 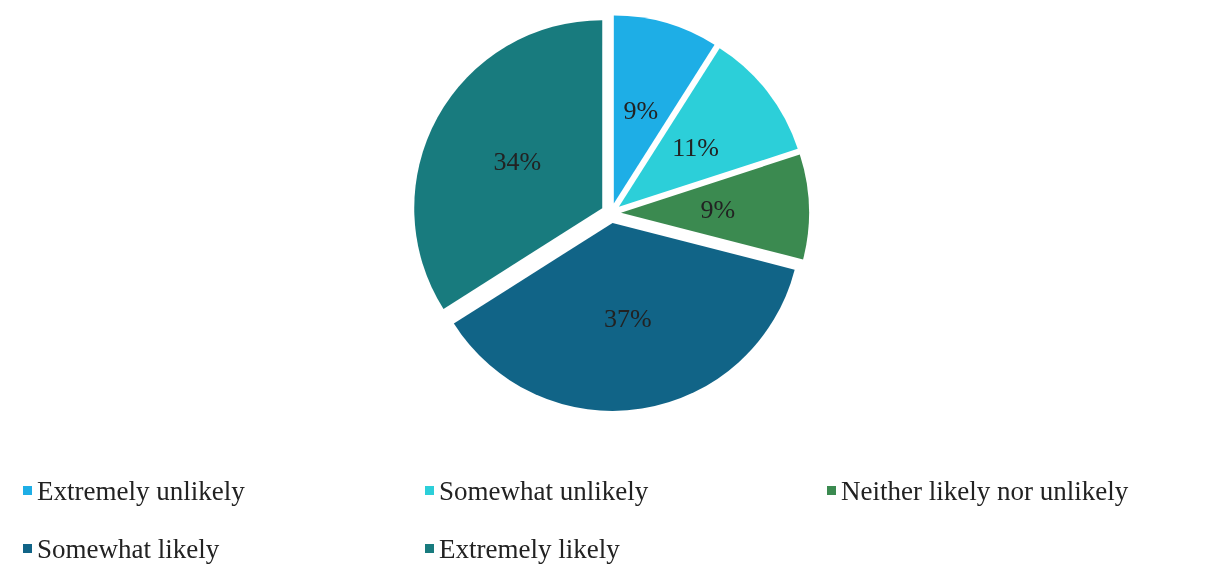 I want to click on data-label: 11%, so click(x=695, y=147).